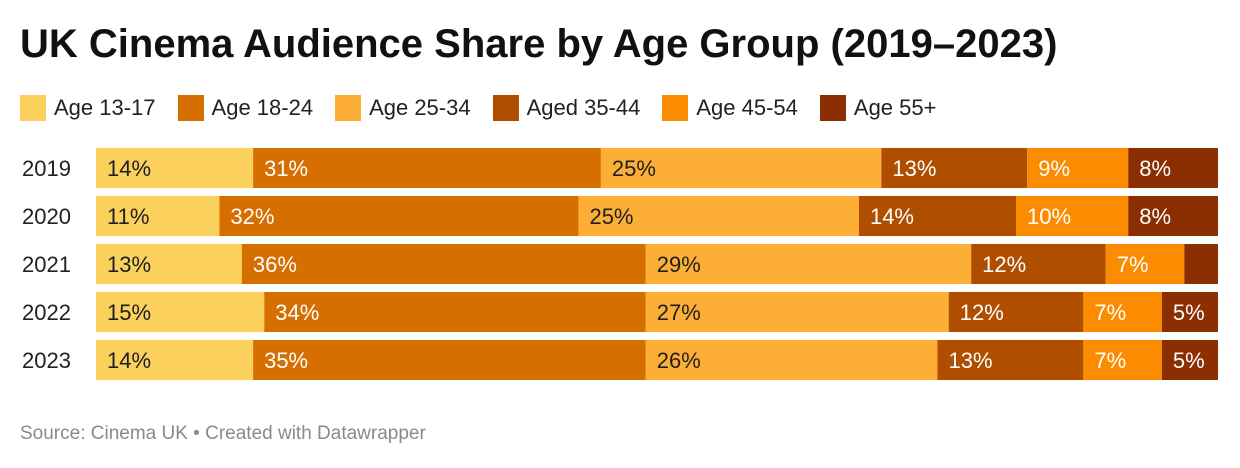 The height and width of the screenshot is (468, 1240). What do you see at coordinates (46, 168) in the screenshot?
I see `category-label: 2019` at bounding box center [46, 168].